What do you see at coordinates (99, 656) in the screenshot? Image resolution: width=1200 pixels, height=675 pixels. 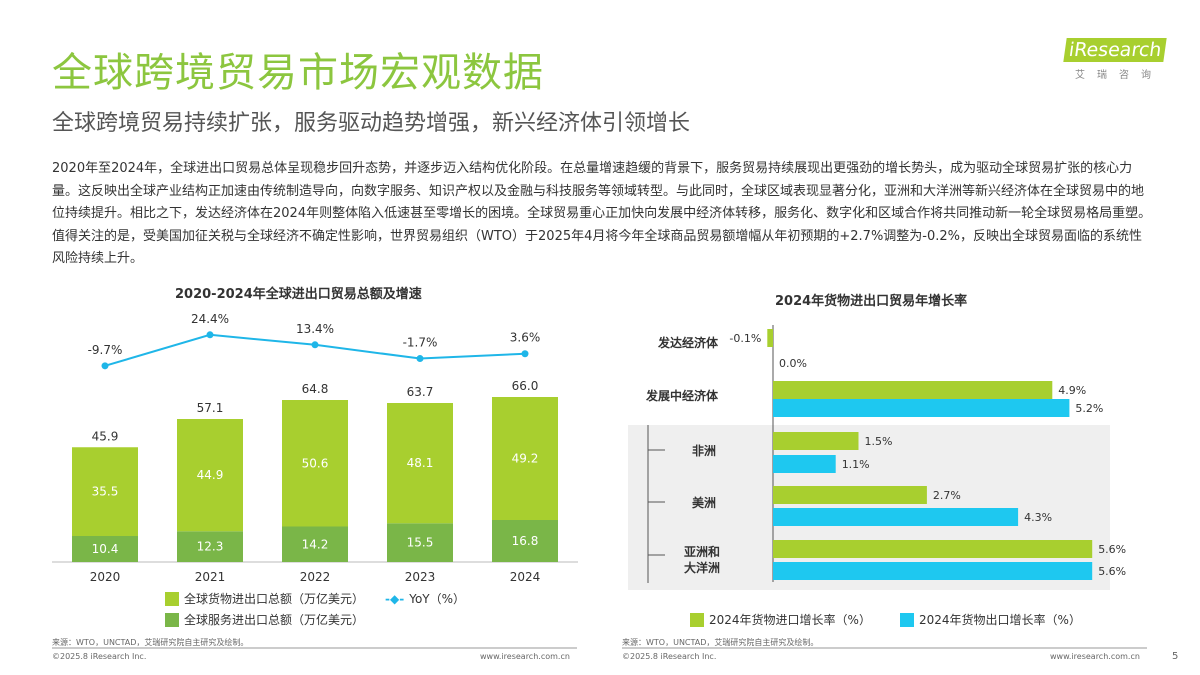 I see `copyright-left: ©2025.8 iResearch Inc.` at bounding box center [99, 656].